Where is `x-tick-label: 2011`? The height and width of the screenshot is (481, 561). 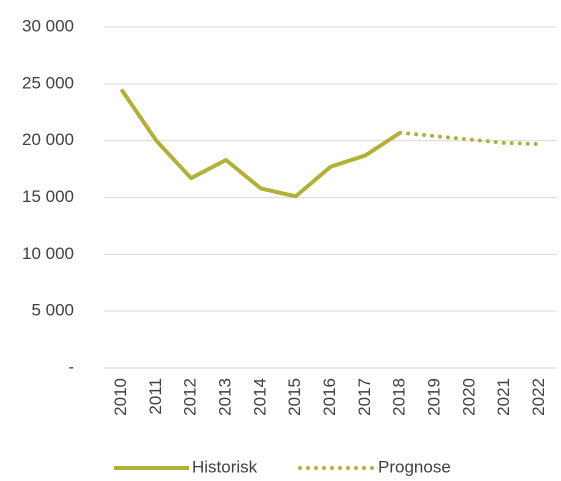
x-tick-label: 2011 is located at coordinates (155, 396).